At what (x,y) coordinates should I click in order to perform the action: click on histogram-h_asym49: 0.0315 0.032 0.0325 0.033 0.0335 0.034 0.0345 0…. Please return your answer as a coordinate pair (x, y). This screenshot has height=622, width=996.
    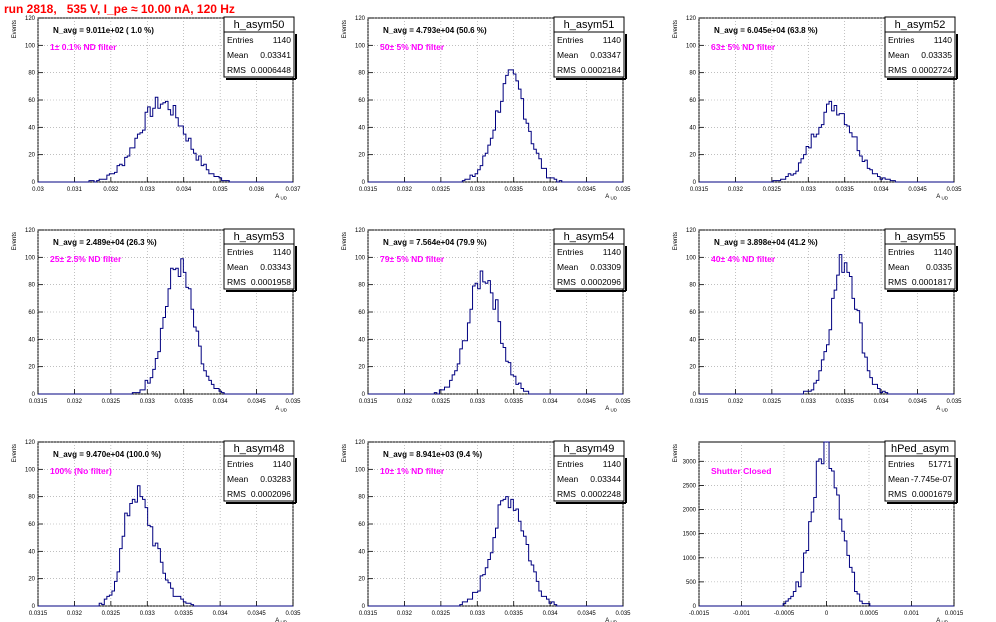
    Looking at the image, I should click on (486, 531).